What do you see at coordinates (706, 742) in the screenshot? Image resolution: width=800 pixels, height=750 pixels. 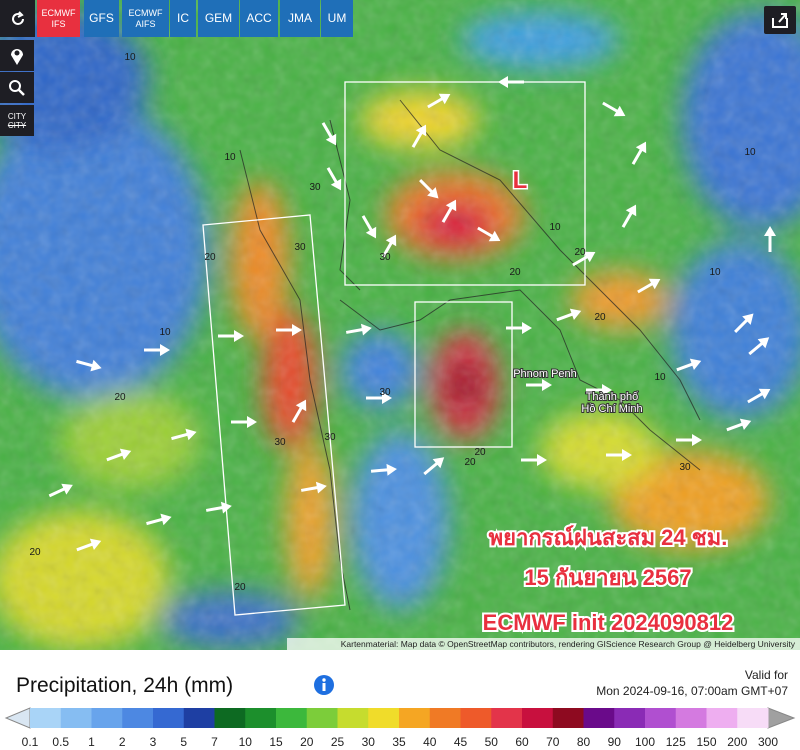 I see `scale-tick-label: 150` at bounding box center [706, 742].